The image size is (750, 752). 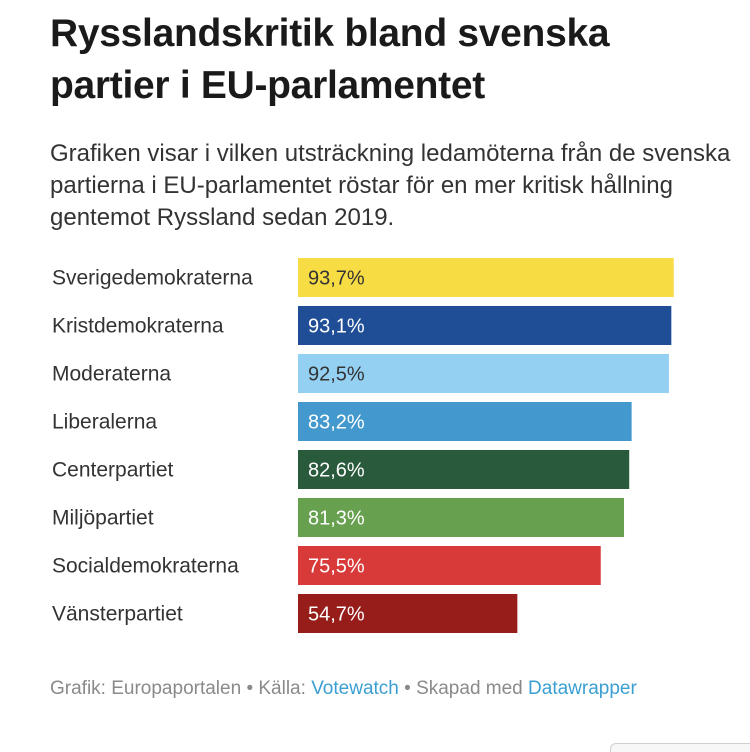 I want to click on category-label: Sverigedemokraterna, so click(x=152, y=278).